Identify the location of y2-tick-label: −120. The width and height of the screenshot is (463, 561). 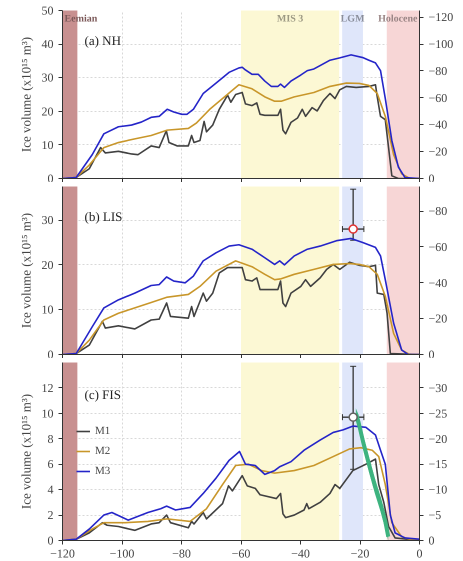
(441, 17).